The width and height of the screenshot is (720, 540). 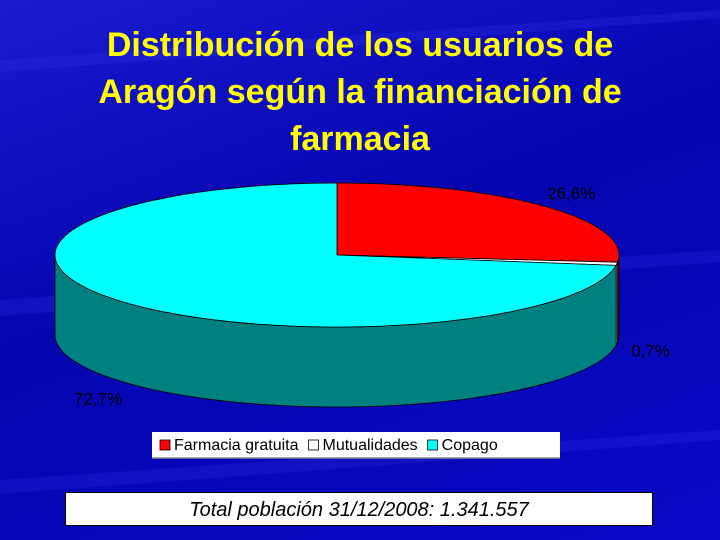 I want to click on slice, so click(x=478, y=222).